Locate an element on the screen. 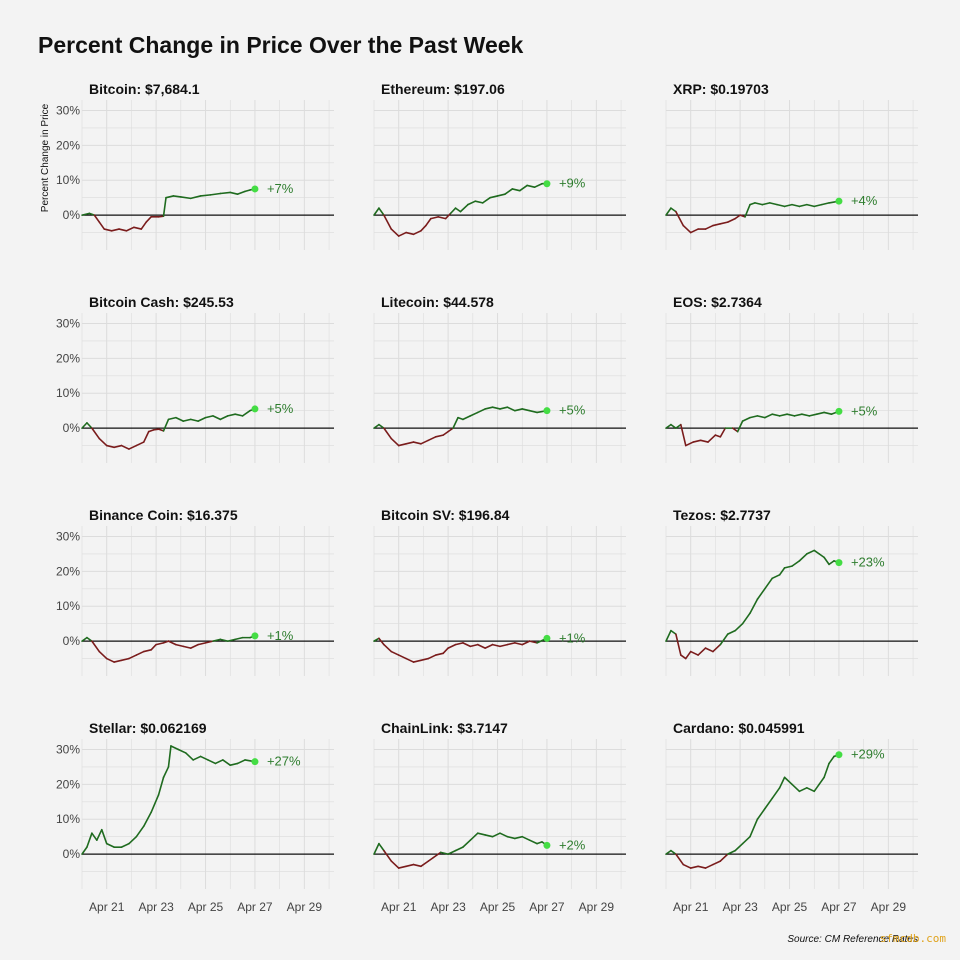 This screenshot has width=960, height=960. panel-10-title: Stellar: $0.062169 is located at coordinates (148, 728).